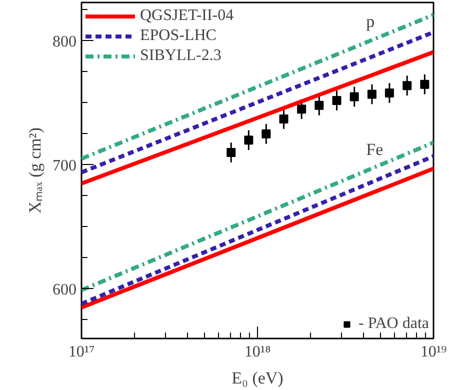 The height and width of the screenshot is (390, 454). What do you see at coordinates (187, 16) in the screenshot?
I see `legend-label: QGSJET-II-04` at bounding box center [187, 16].